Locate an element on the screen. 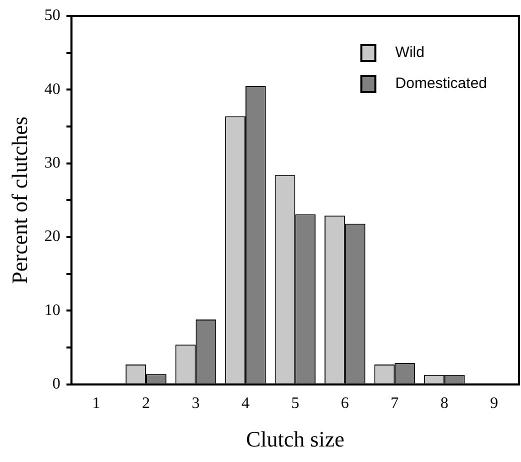 The width and height of the screenshot is (521, 462). x-tick-label: 4 is located at coordinates (245, 403).